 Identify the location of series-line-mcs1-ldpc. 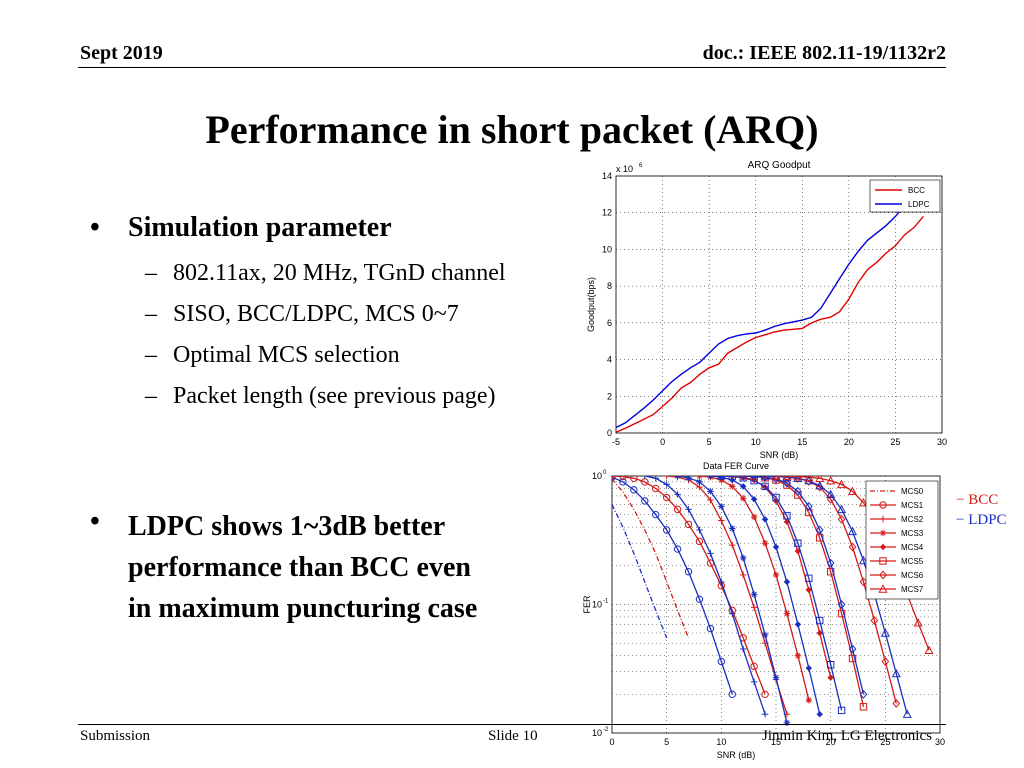
(672, 585).